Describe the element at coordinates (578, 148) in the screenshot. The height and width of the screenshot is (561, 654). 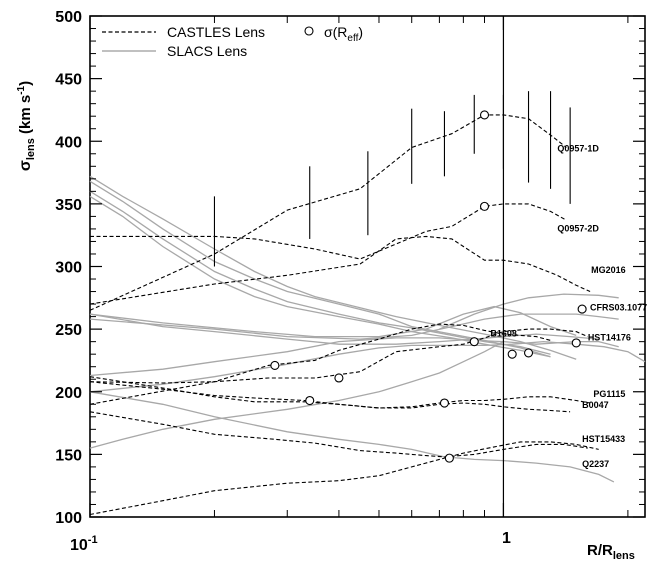
I see `lens-label-q0957-1d: Q0957-1D` at that location.